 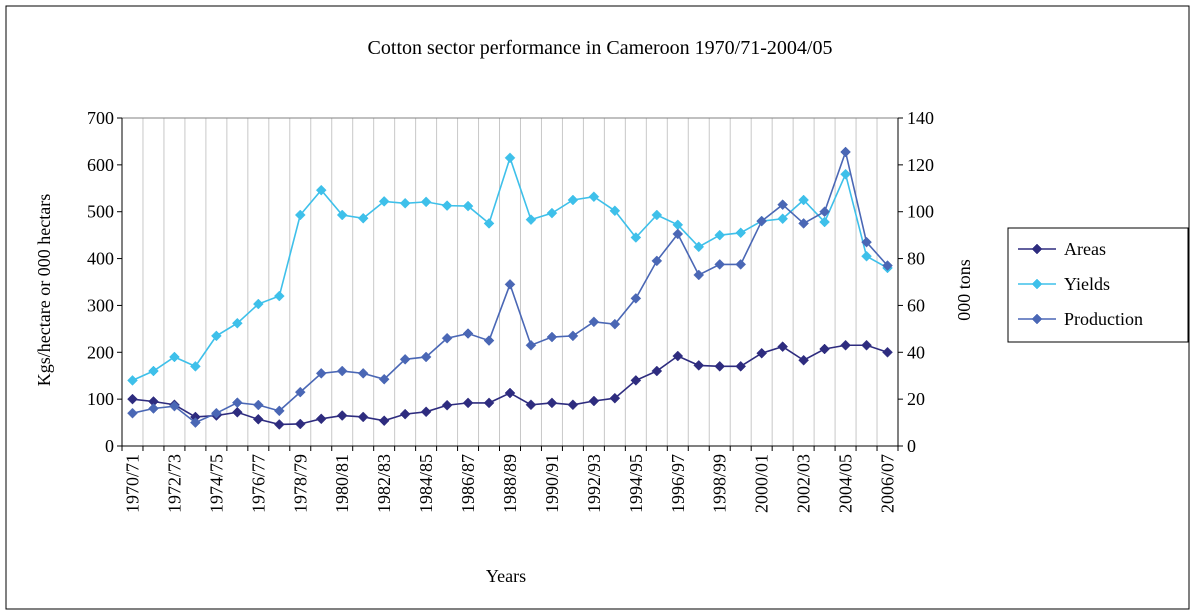 I want to click on y-left-tick-label: 0, so click(x=109, y=446).